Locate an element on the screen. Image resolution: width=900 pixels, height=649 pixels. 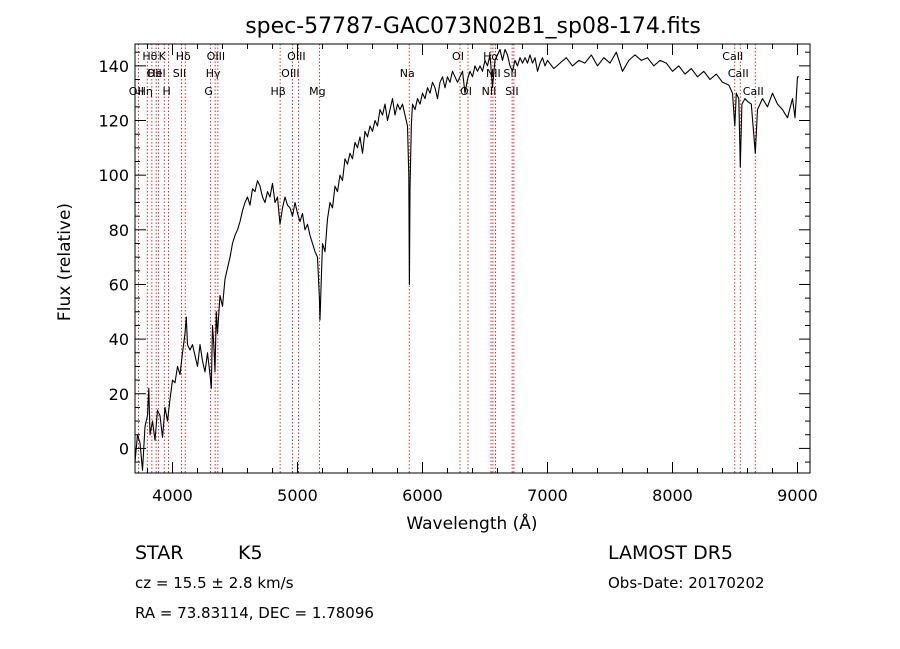
line-label-17: OI is located at coordinates (458, 56).